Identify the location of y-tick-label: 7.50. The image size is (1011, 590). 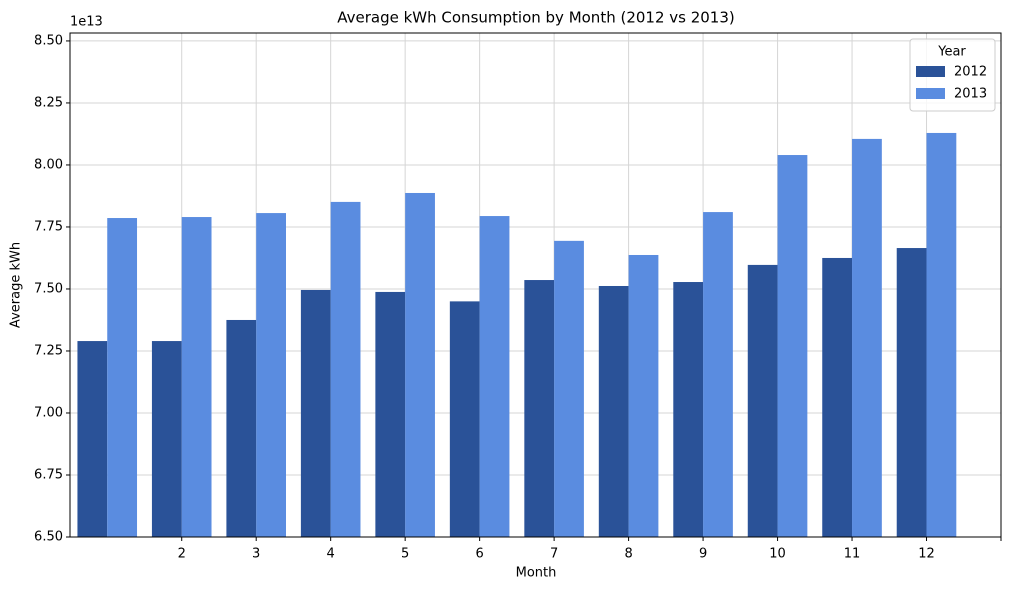
(48, 288).